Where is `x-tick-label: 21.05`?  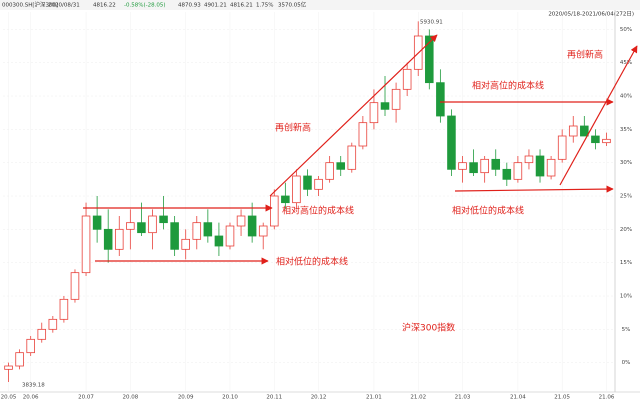
x-tick-label: 21.05 is located at coordinates (562, 398).